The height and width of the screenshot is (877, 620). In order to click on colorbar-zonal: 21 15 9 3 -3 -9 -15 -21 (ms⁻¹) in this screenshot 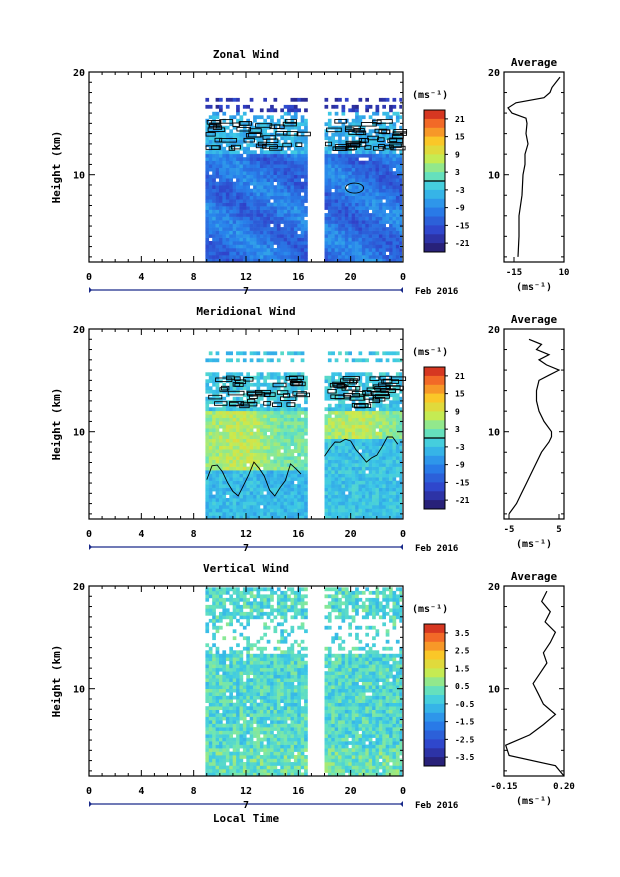, I will do `click(441, 171)`.